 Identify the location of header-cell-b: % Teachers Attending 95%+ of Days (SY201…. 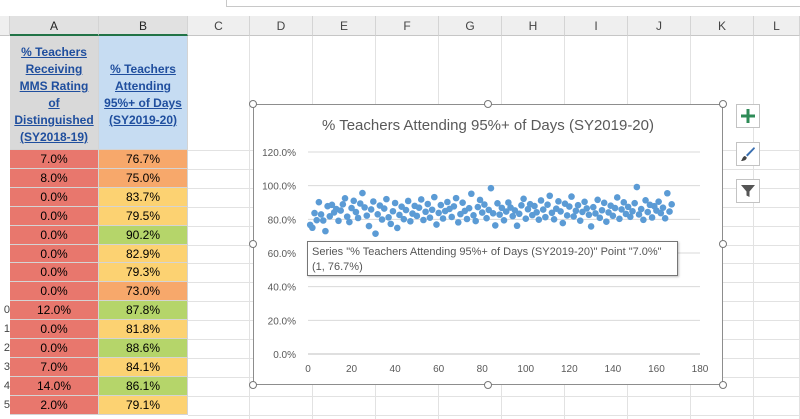
(143, 93).